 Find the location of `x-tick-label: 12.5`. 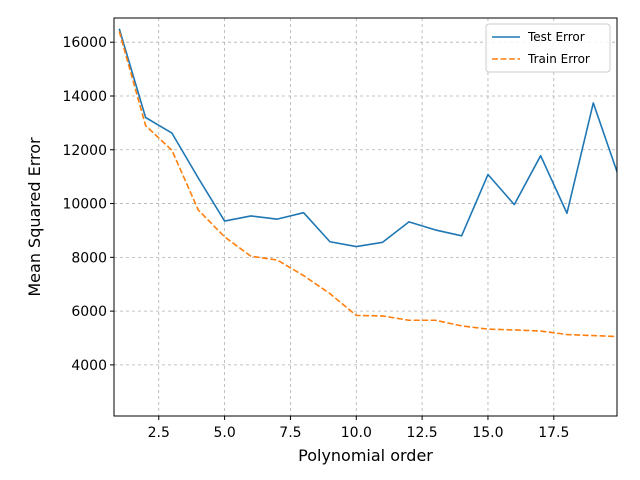

x-tick-label: 12.5 is located at coordinates (422, 433).